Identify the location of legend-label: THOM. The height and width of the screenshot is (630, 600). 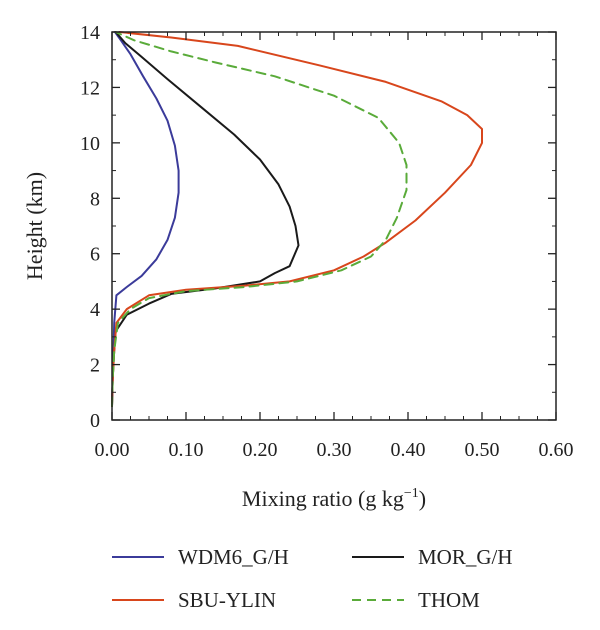
(449, 600).